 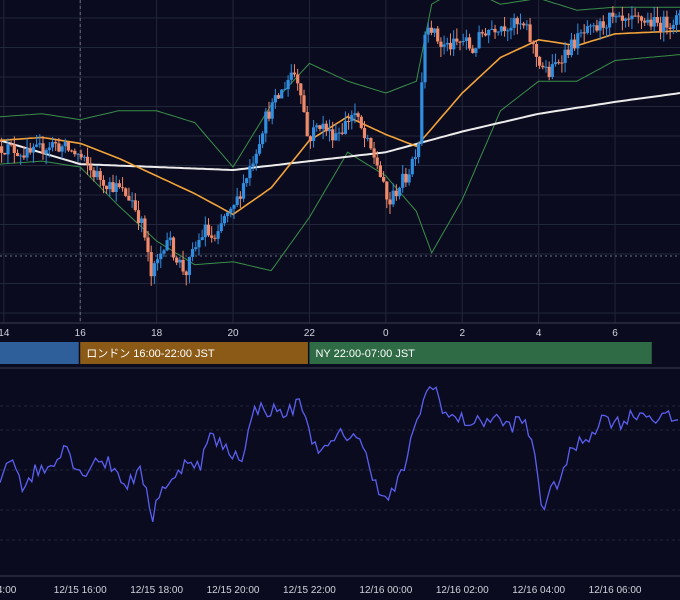 What do you see at coordinates (462, 333) in the screenshot?
I see `price-axis-tick-label: 2` at bounding box center [462, 333].